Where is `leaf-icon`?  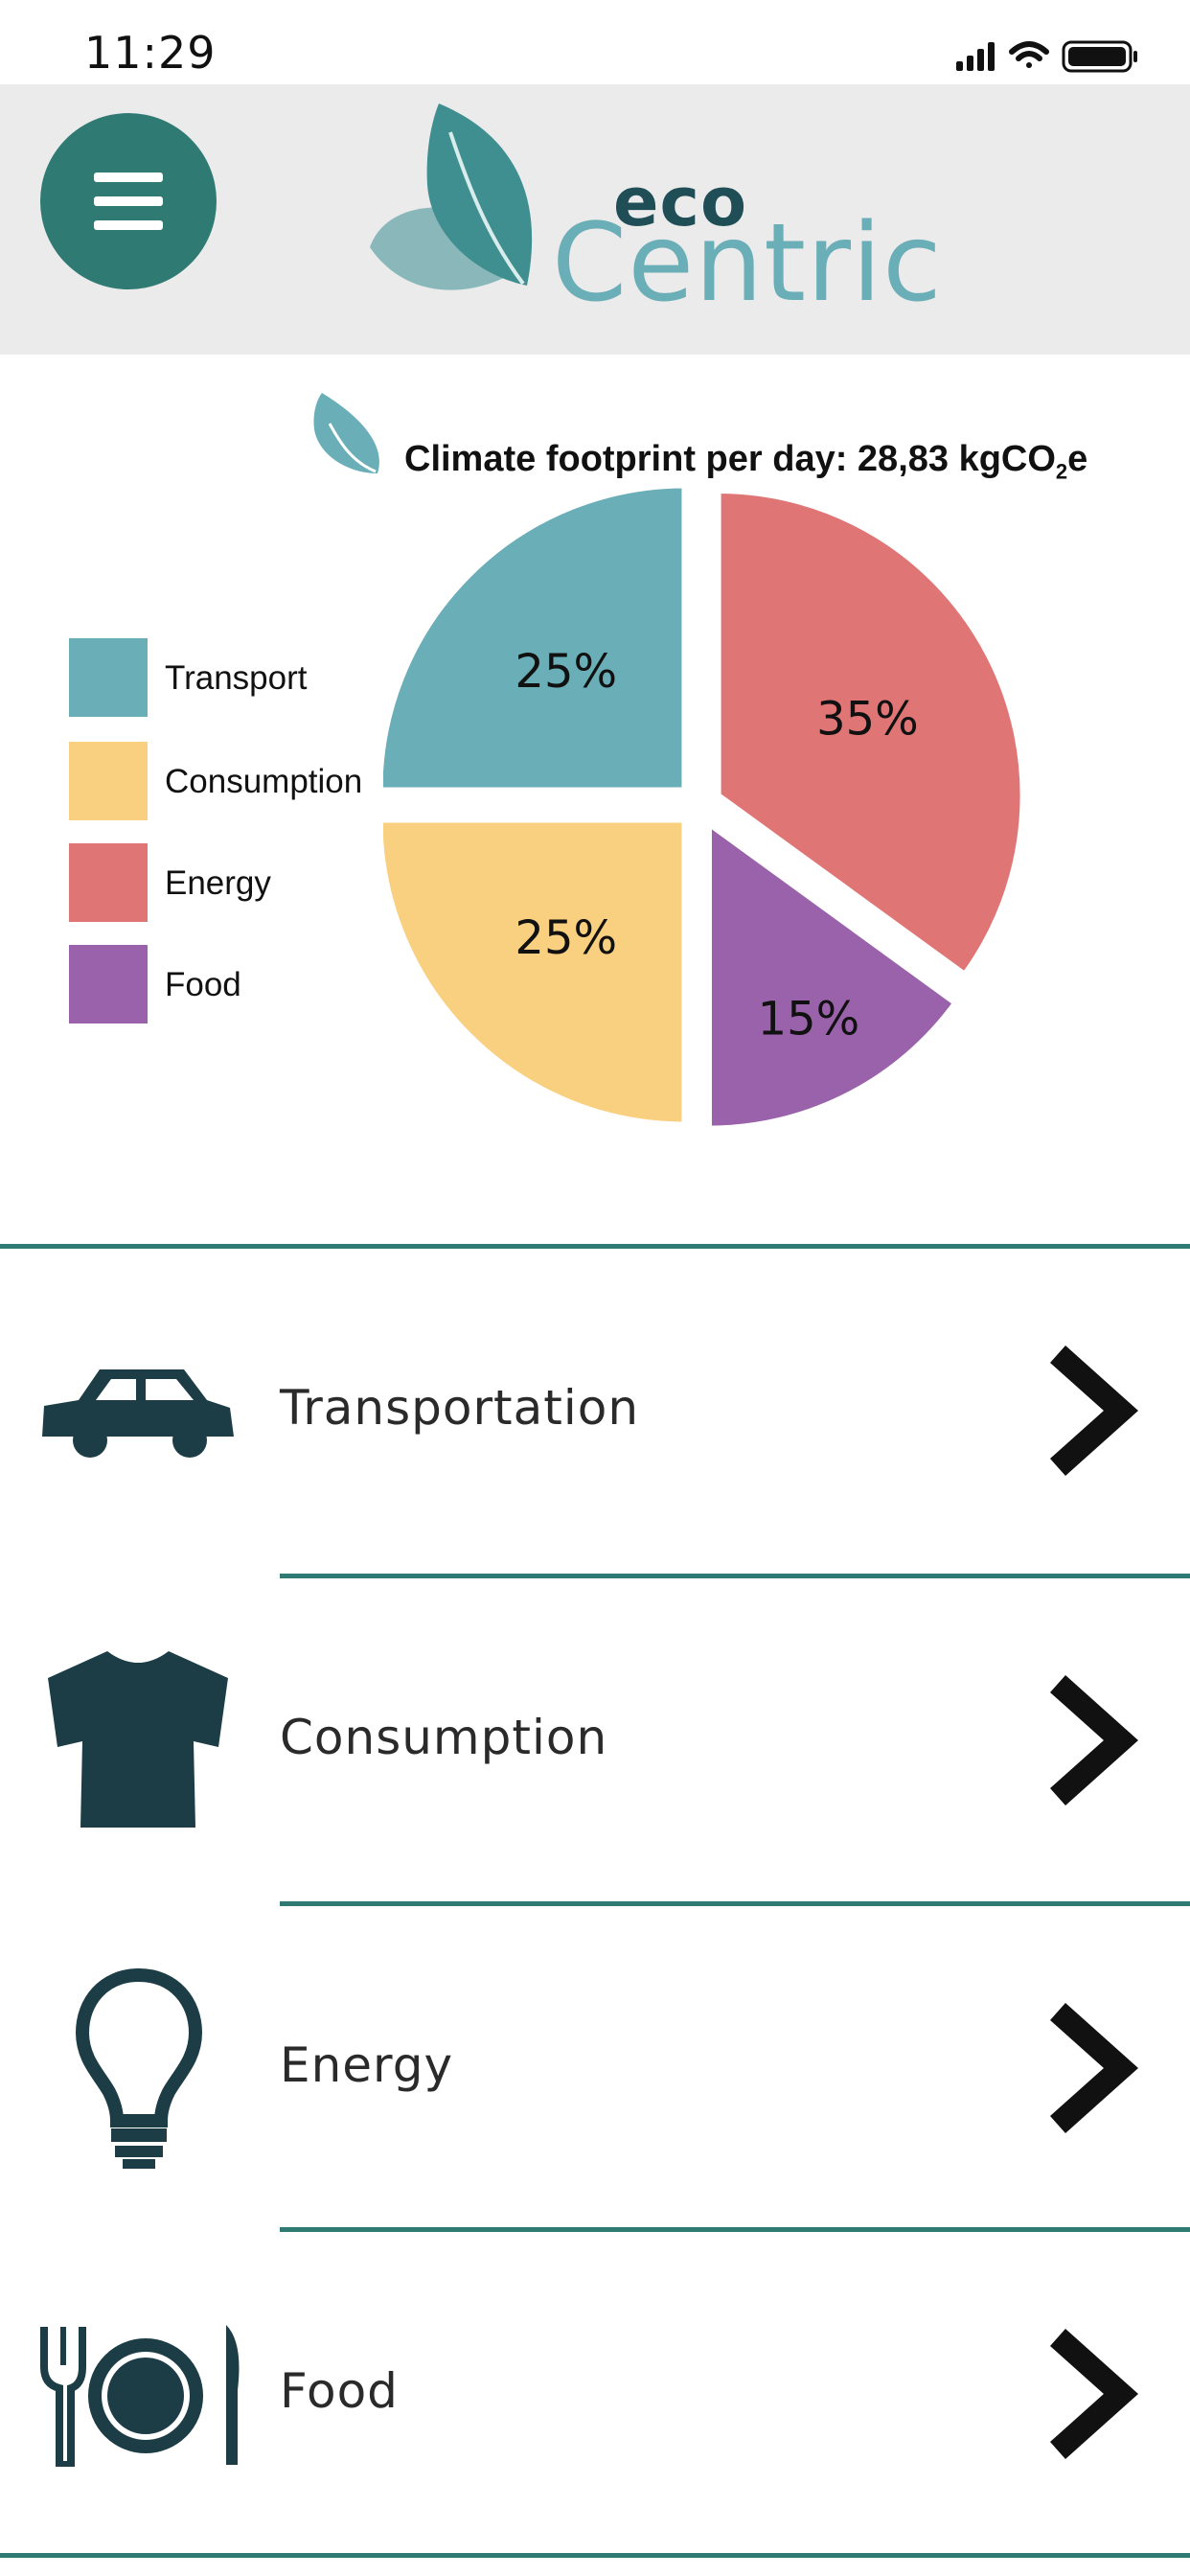
leaf-icon is located at coordinates (346, 433).